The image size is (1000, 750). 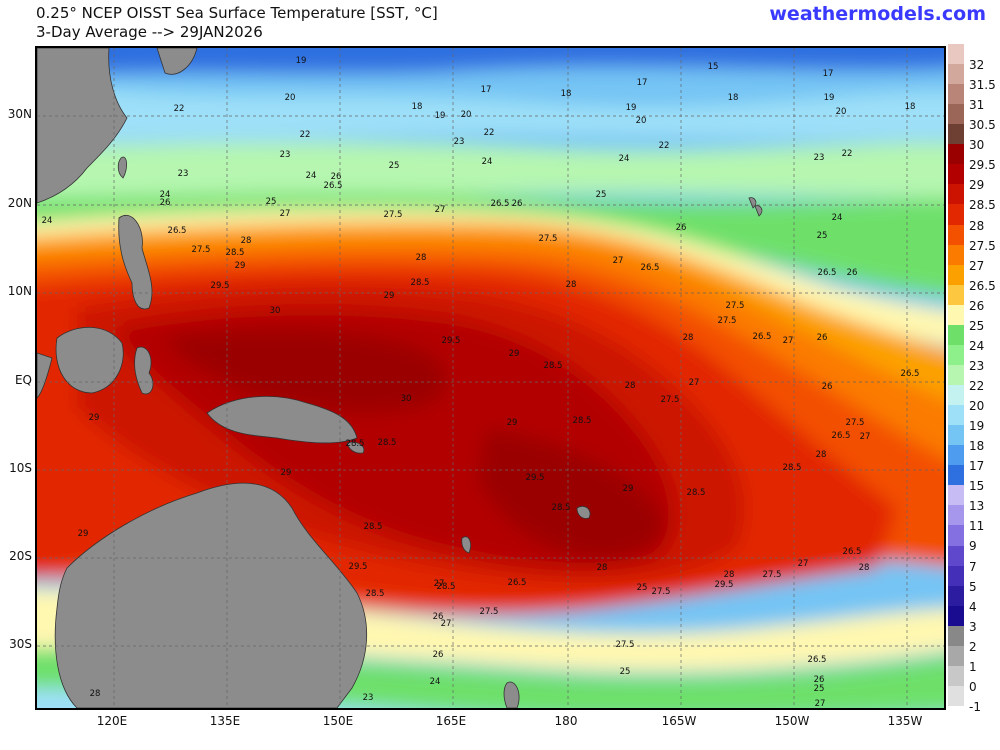 What do you see at coordinates (183, 174) in the screenshot?
I see `contour-label: 23` at bounding box center [183, 174].